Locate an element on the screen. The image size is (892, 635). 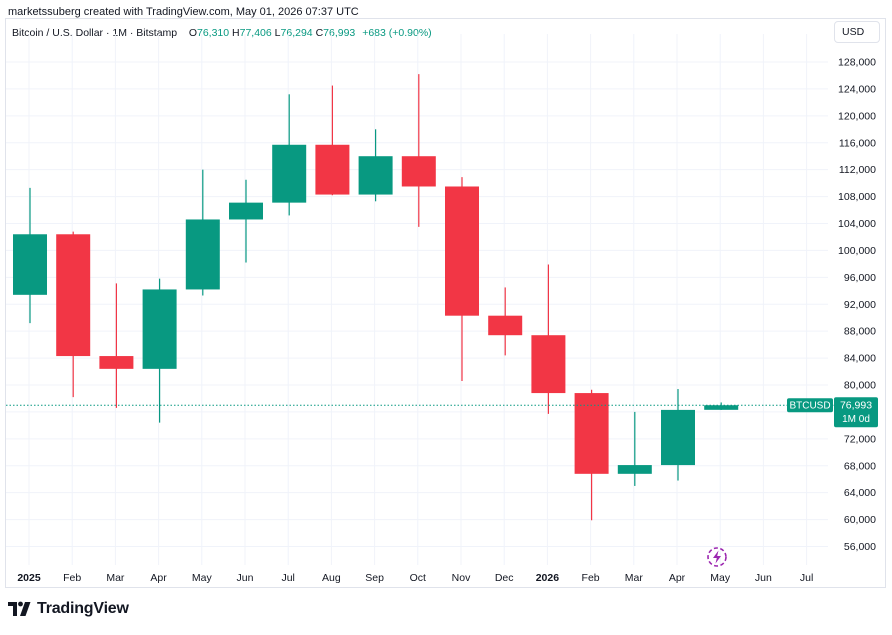
y-tick-label: 72,000 is located at coordinates (860, 439).